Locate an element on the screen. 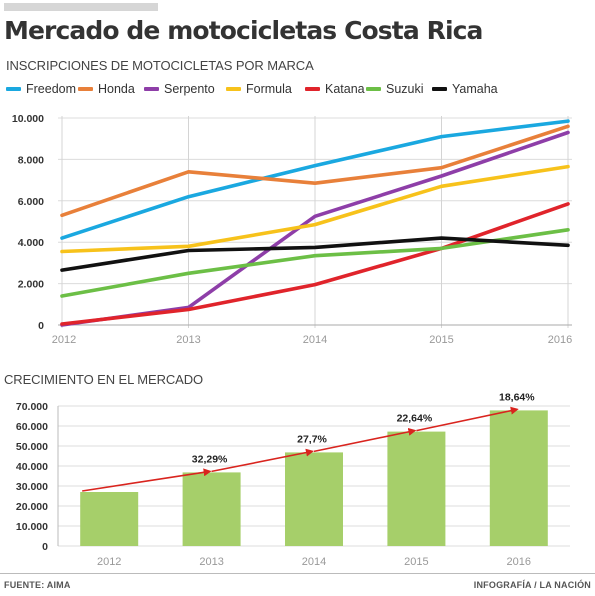 The width and height of the screenshot is (595, 596). y-tick-label: 70.000 is located at coordinates (32, 407).